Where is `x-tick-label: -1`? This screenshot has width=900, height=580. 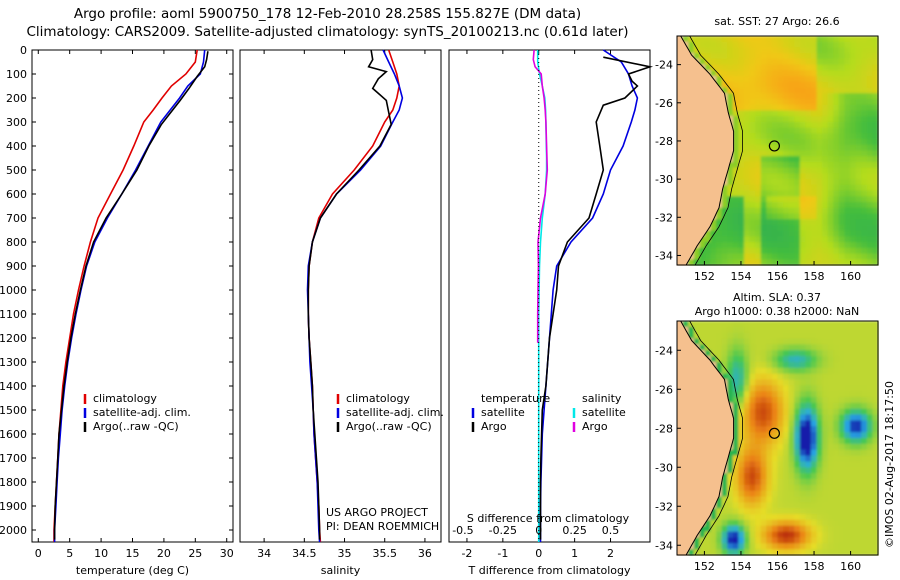 x-tick-label: -1 is located at coordinates (502, 553).